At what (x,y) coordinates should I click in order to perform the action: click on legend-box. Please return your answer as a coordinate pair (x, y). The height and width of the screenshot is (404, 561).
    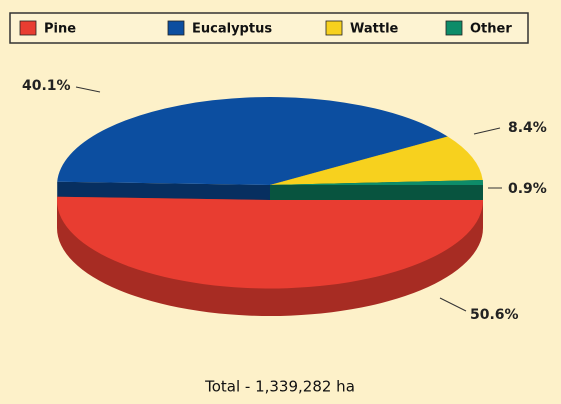
    Looking at the image, I should click on (269, 28).